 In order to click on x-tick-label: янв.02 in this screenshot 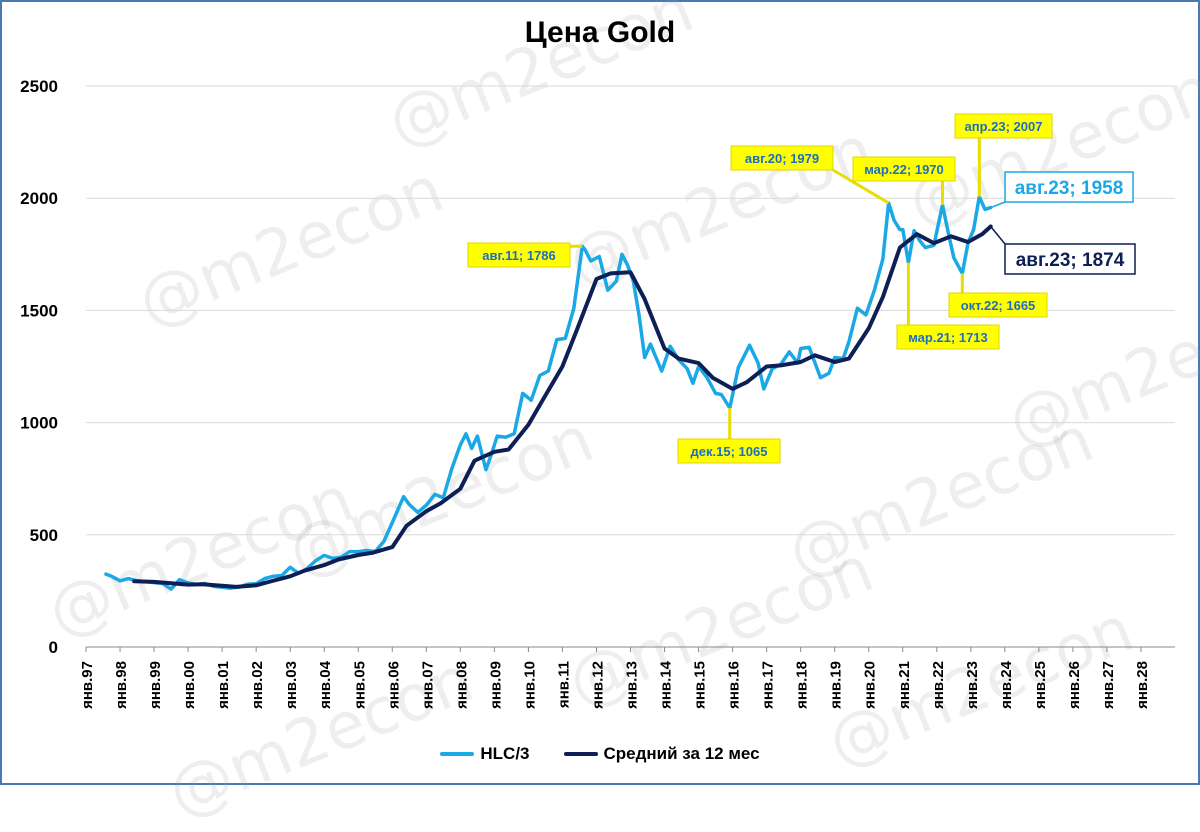, I will do `click(257, 685)`.